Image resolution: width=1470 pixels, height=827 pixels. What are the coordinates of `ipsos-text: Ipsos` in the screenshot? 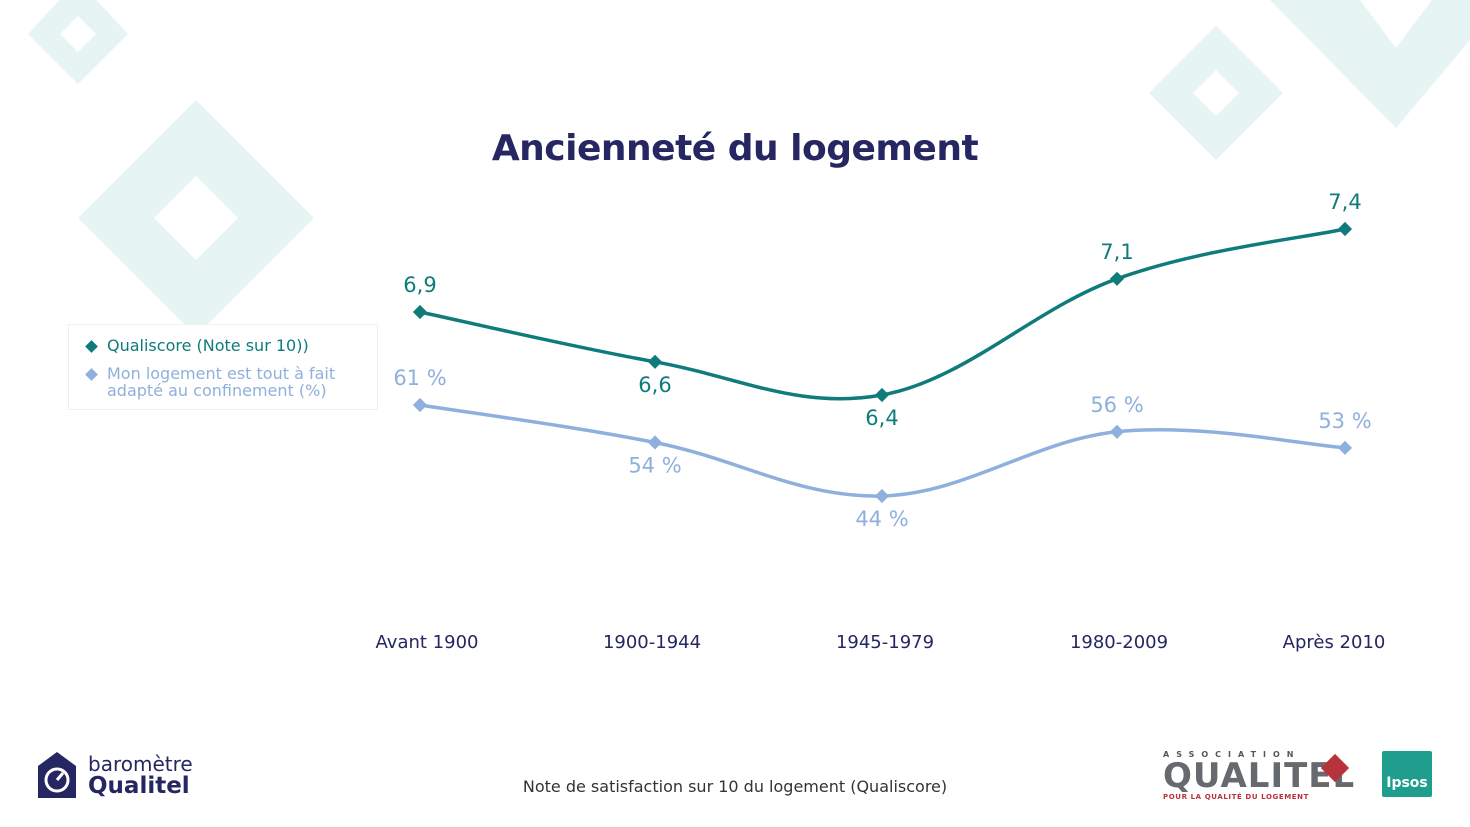 It's located at (1407, 783).